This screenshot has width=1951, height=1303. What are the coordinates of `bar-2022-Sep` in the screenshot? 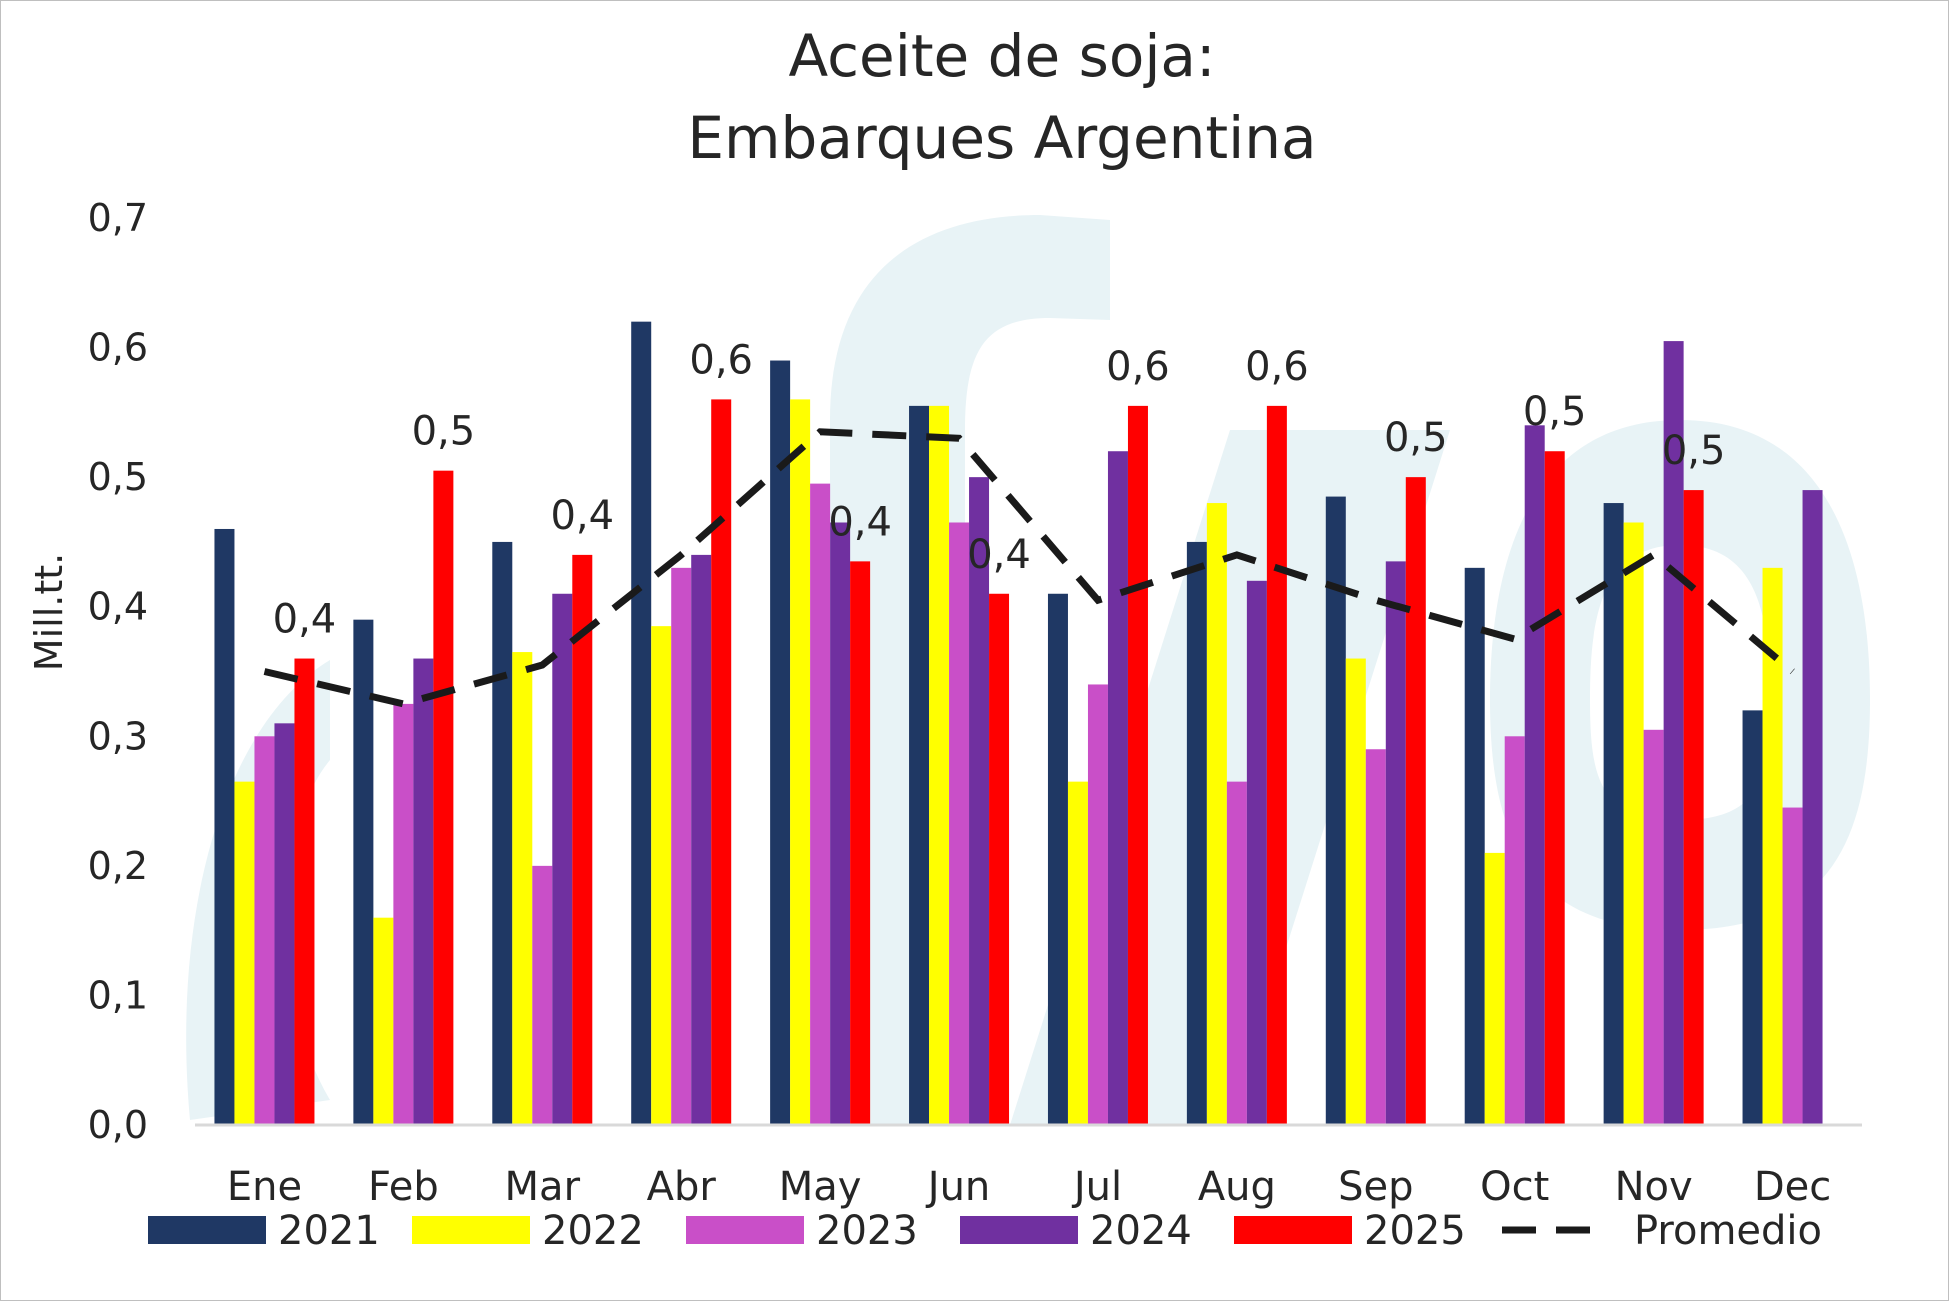 It's located at (1355, 891).